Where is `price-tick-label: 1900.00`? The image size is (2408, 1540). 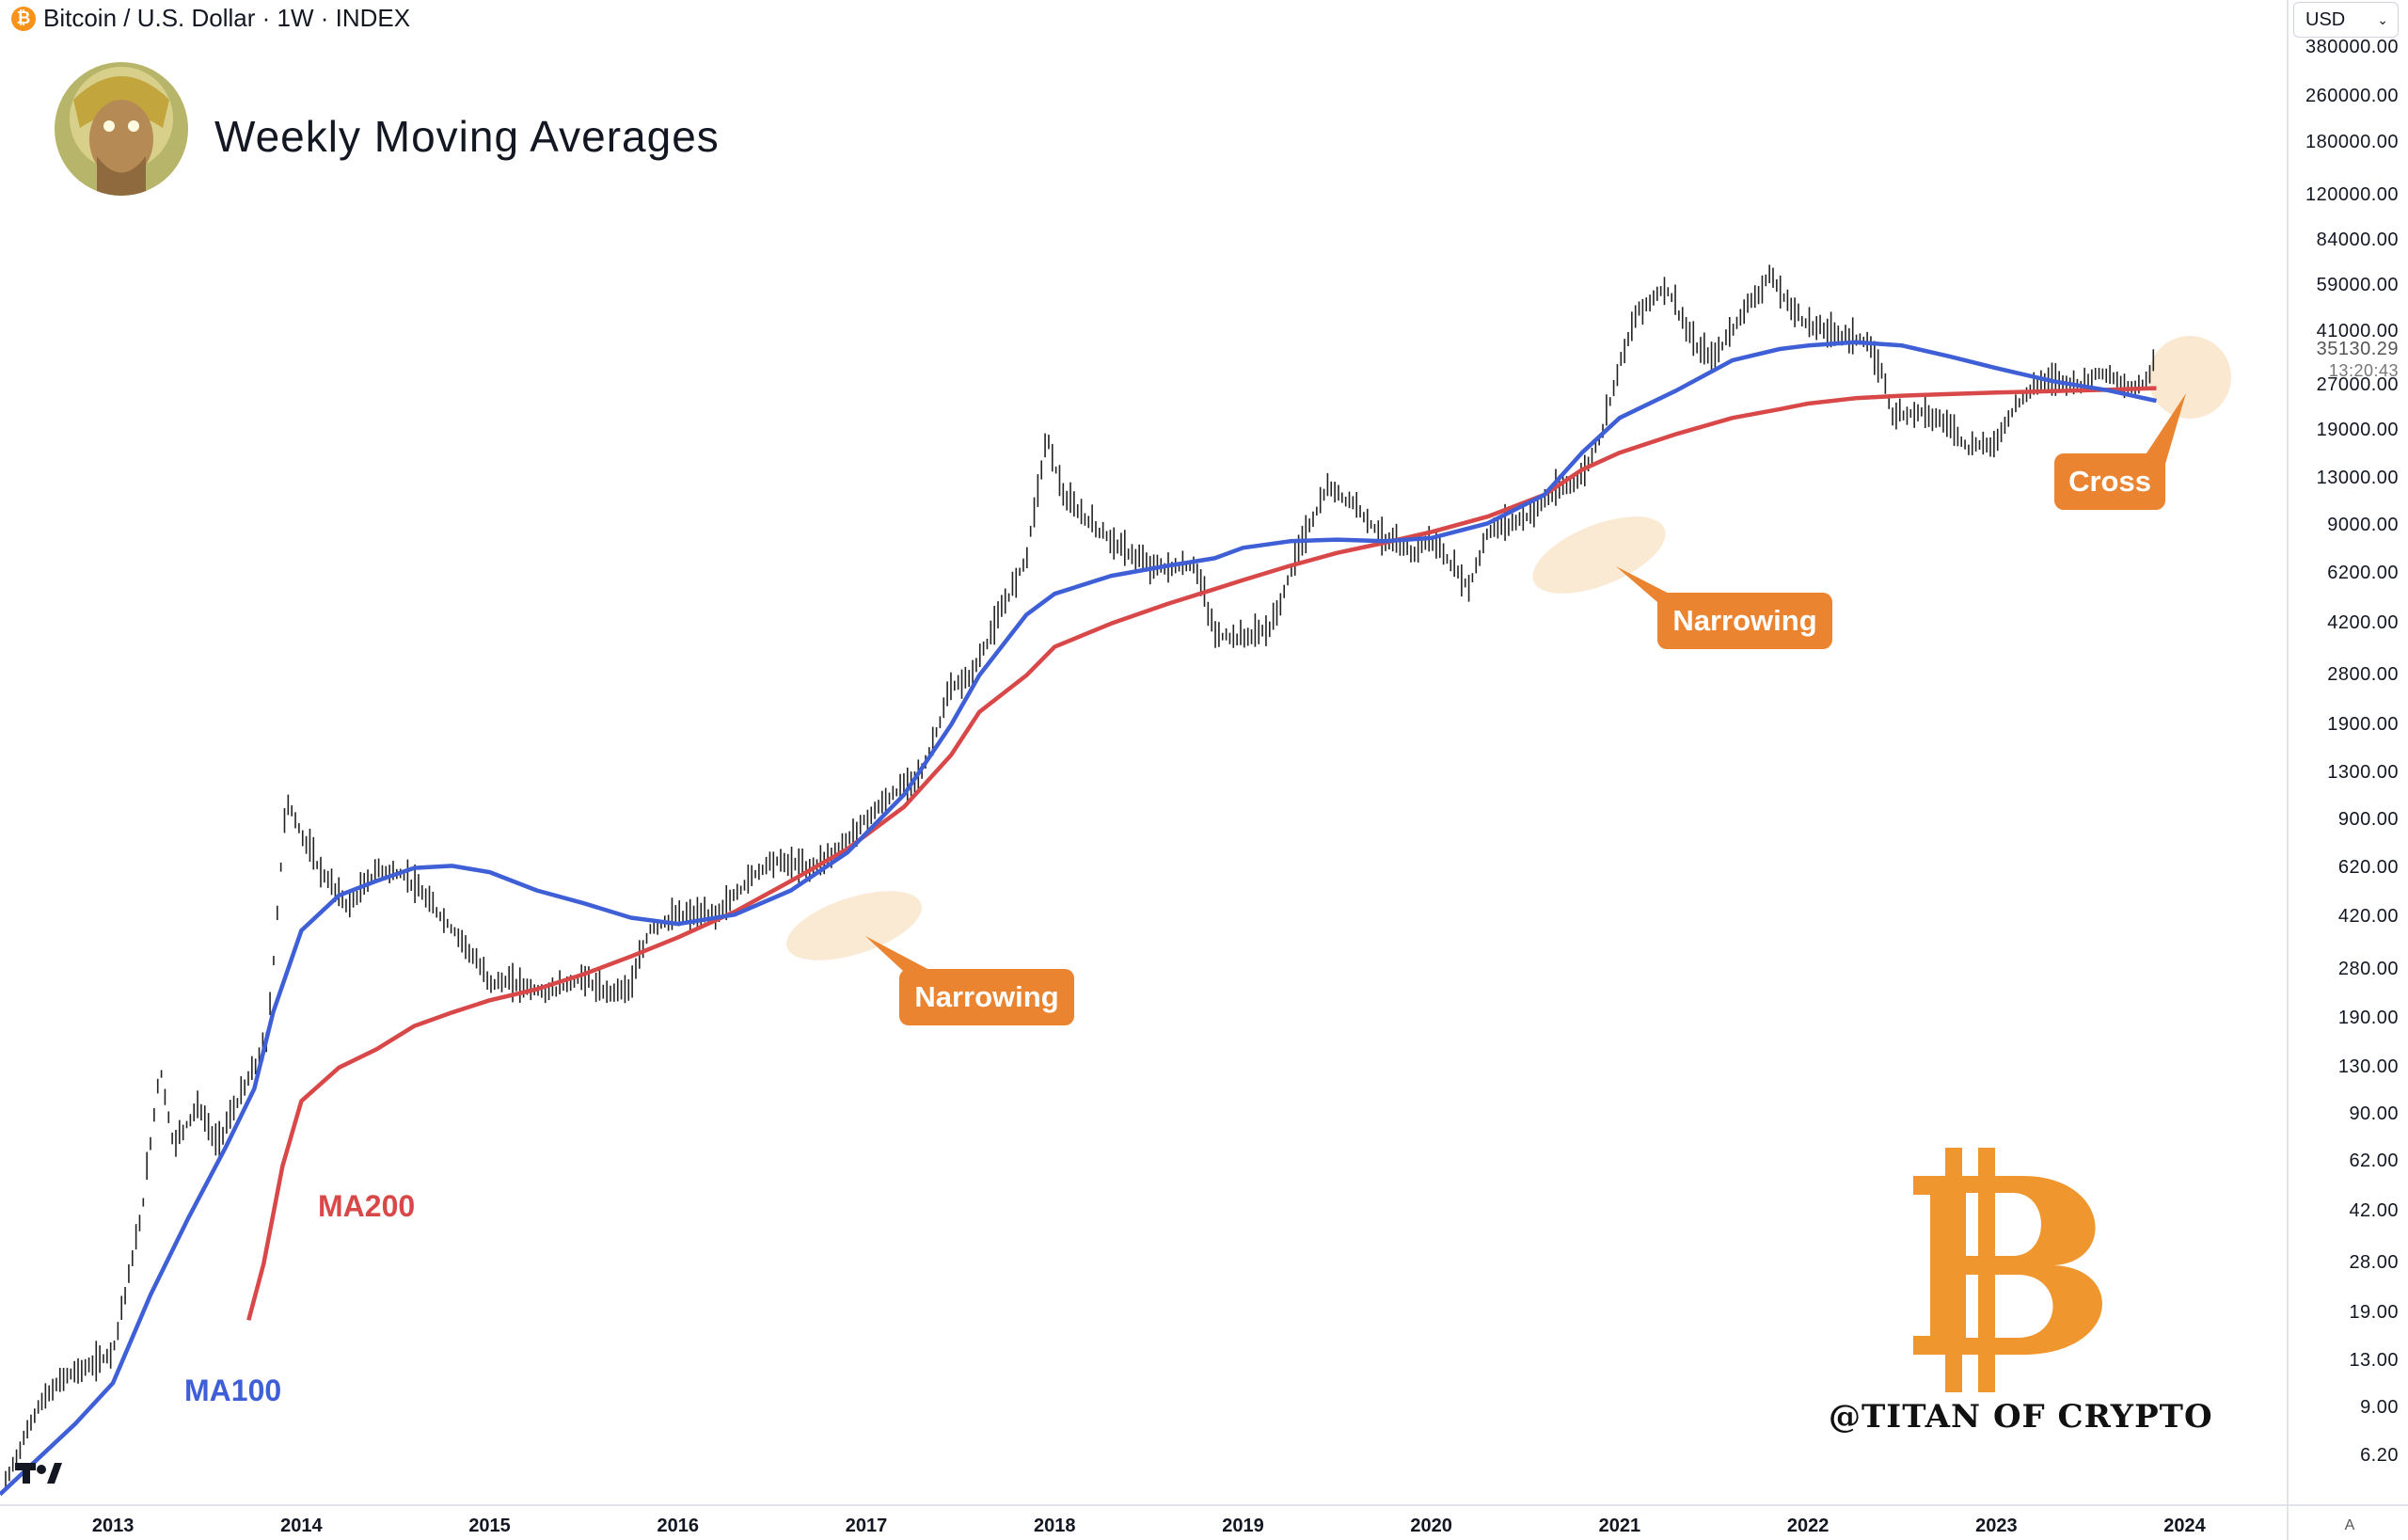 price-tick-label: 1900.00 is located at coordinates (2363, 724).